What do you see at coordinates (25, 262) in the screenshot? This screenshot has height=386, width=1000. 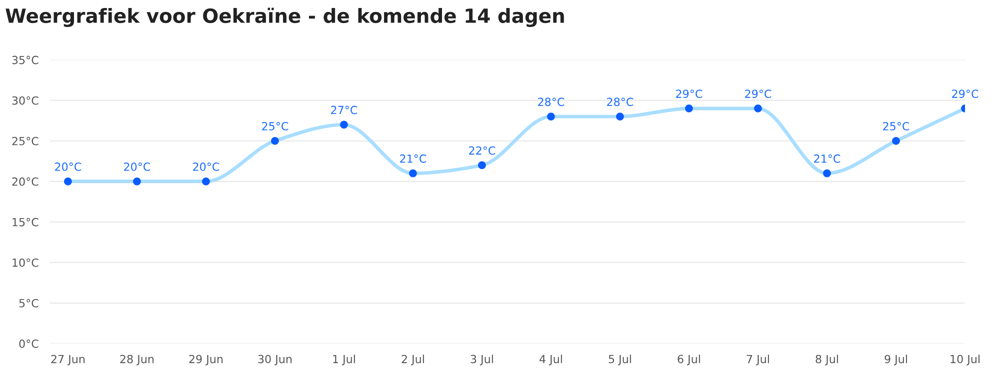 I see `y-tick-label: 10°C` at bounding box center [25, 262].